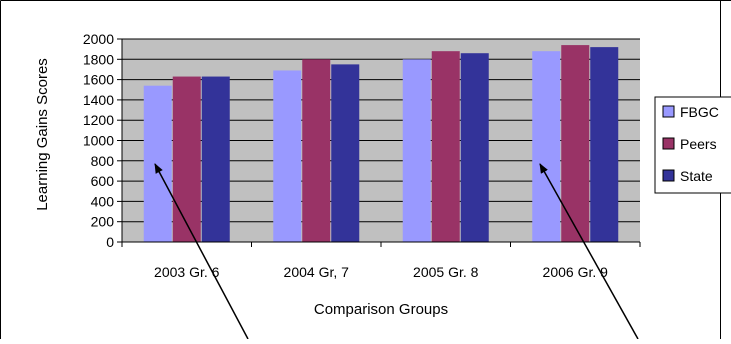 Image resolution: width=731 pixels, height=344 pixels. Describe the element at coordinates (98, 80) in the screenshot. I see `y-tick-label: 1600` at that location.